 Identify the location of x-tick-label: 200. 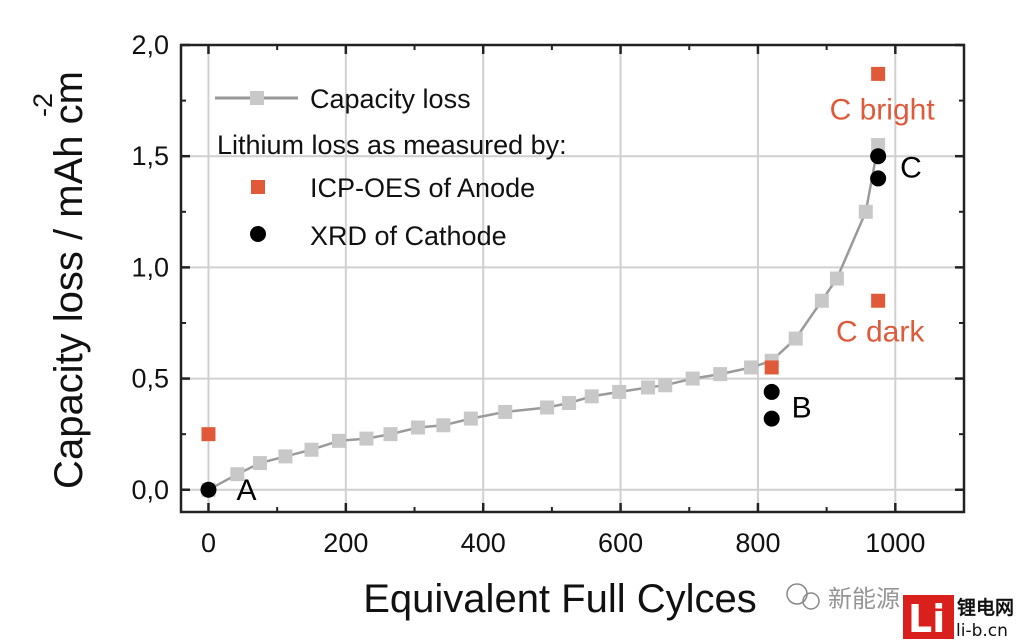
(345, 543).